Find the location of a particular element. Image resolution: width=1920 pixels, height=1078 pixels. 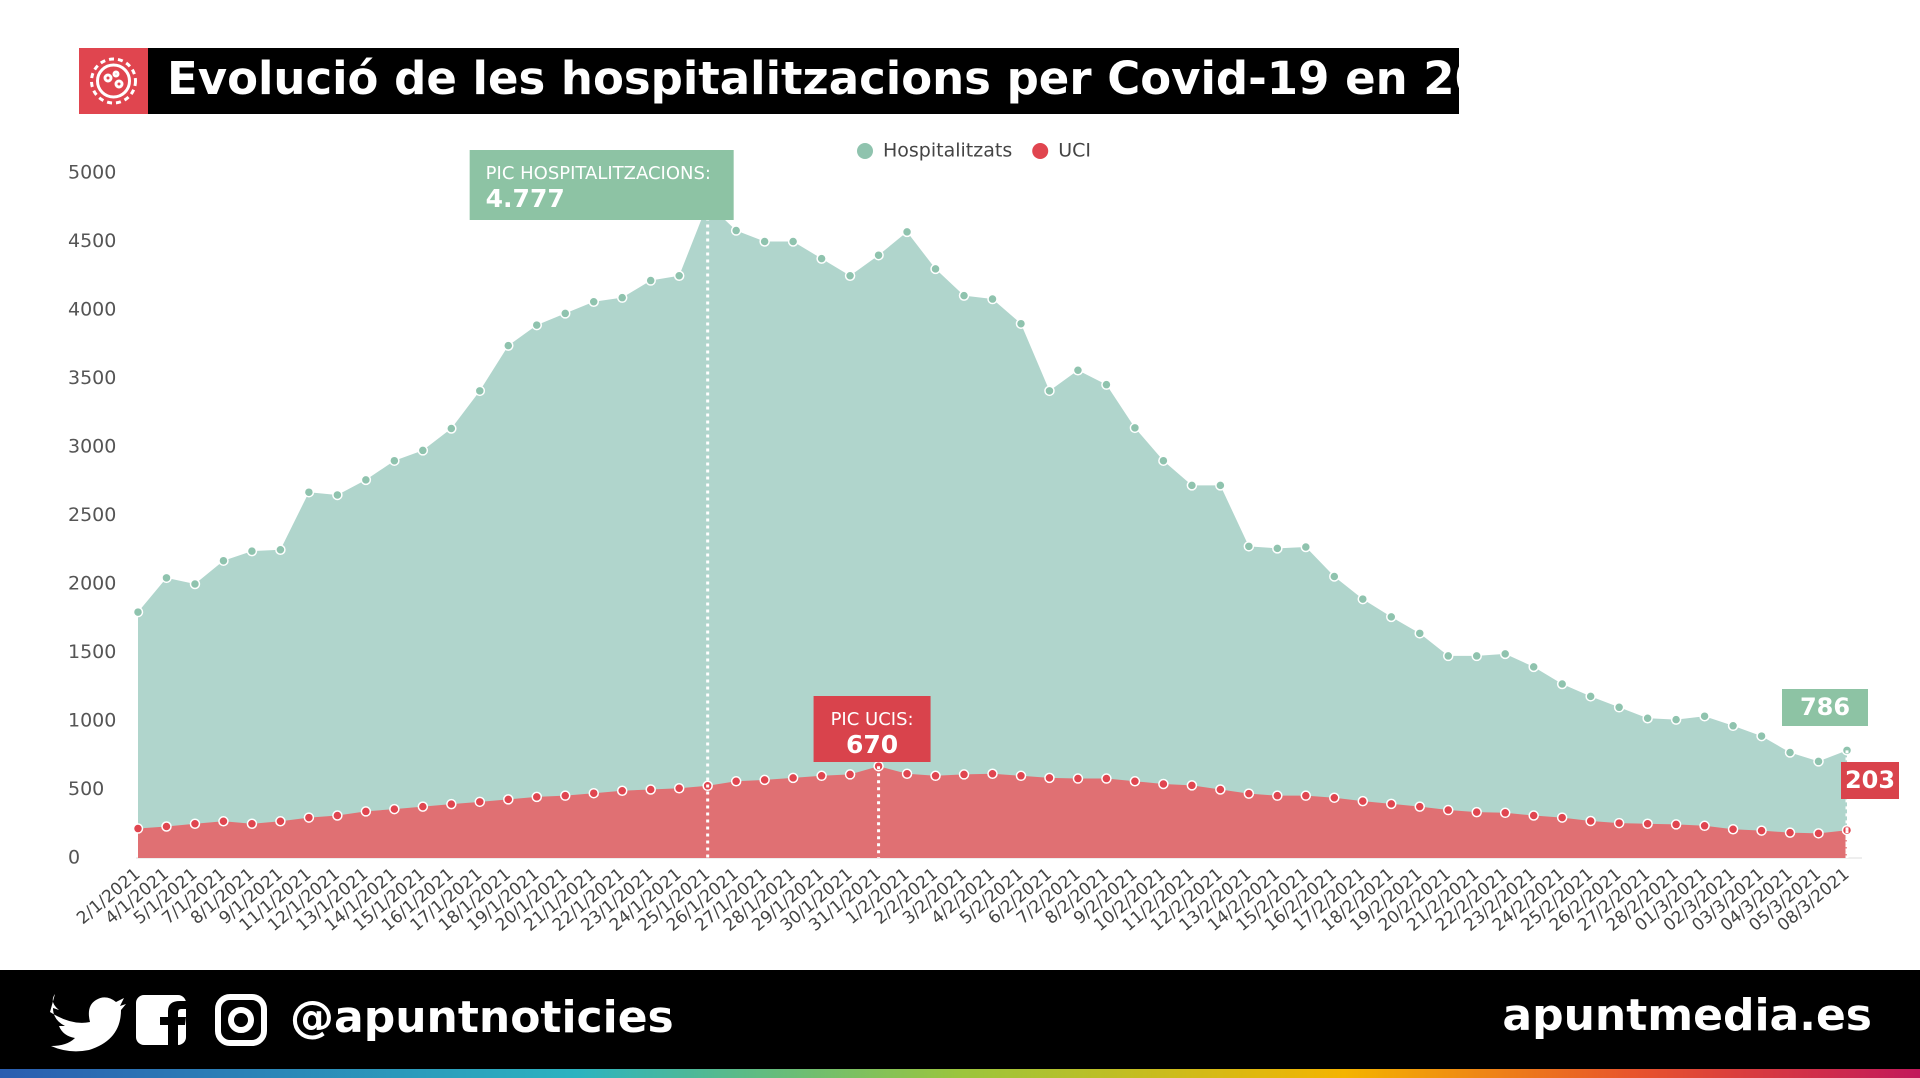

footer-strip is located at coordinates (960, 1073).